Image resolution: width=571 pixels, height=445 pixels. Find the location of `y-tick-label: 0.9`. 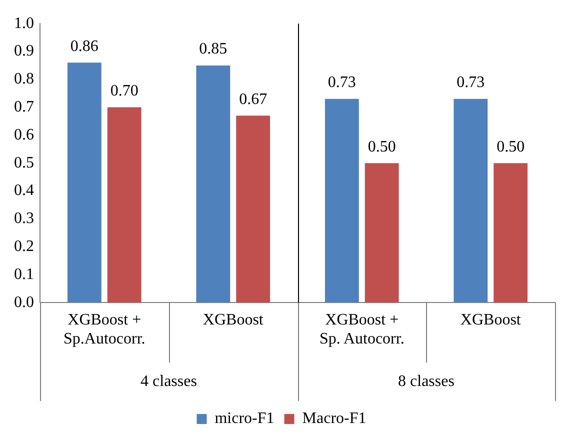

y-tick-label: 0.9 is located at coordinates (24, 51).